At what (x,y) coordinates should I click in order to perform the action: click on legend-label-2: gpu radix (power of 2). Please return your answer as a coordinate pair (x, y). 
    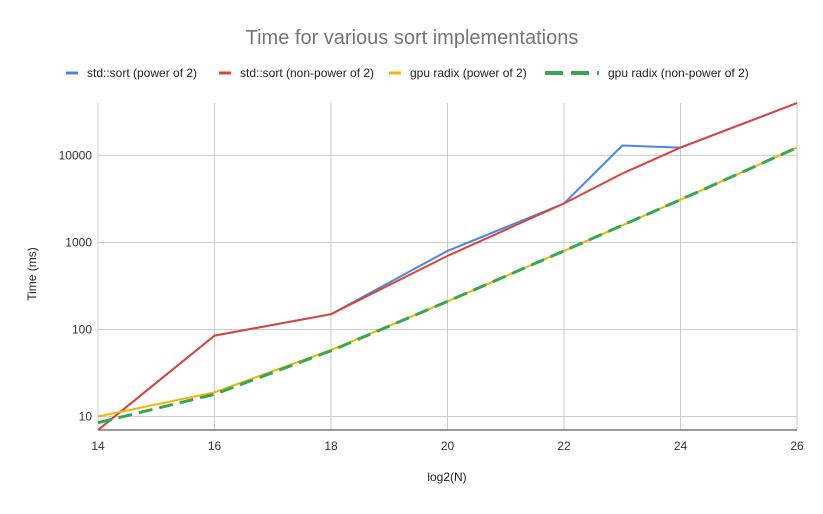
    Looking at the image, I should click on (468, 73).